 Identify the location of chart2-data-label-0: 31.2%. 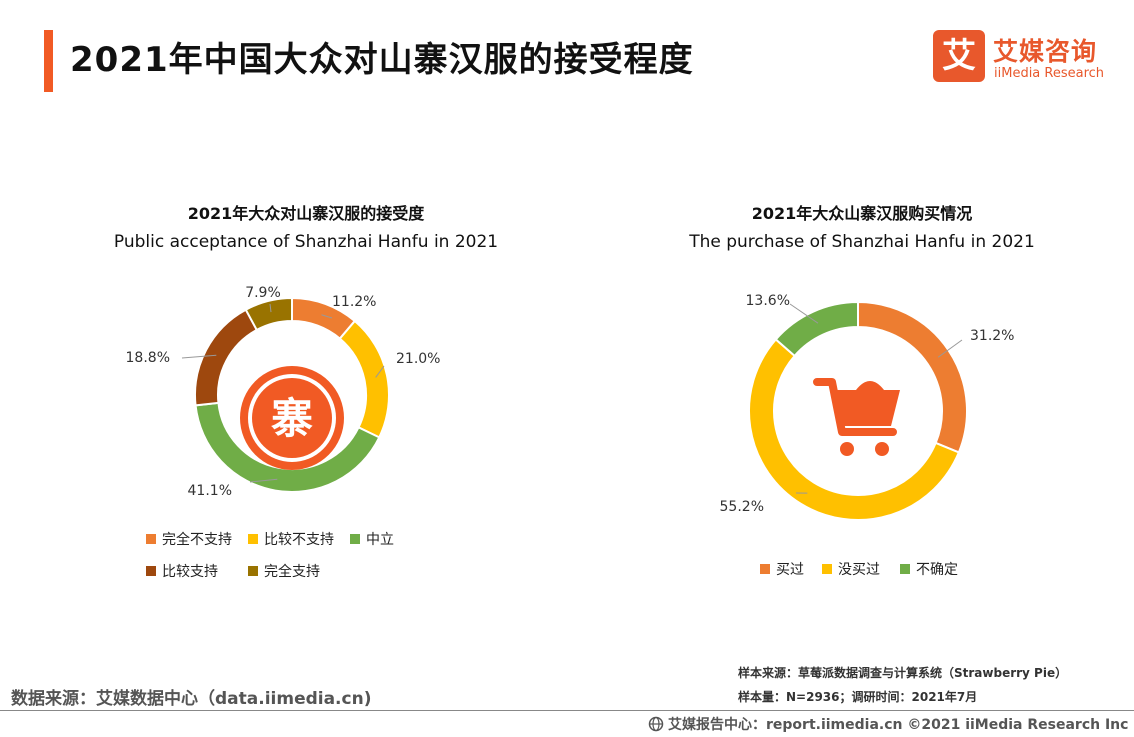
(992, 336).